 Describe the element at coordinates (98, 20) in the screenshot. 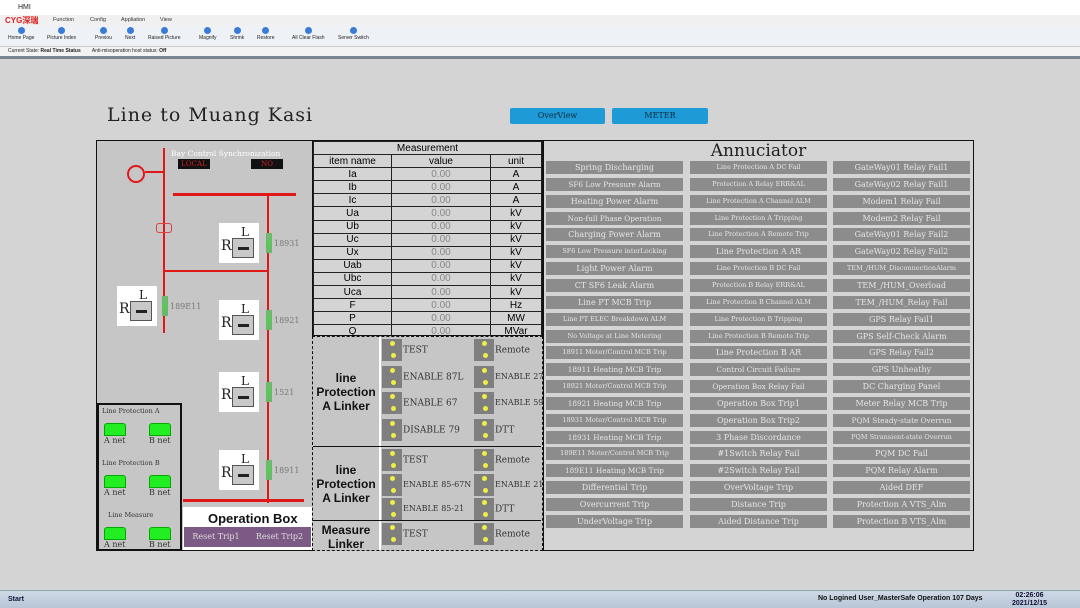

I see `menu-config: Config` at that location.